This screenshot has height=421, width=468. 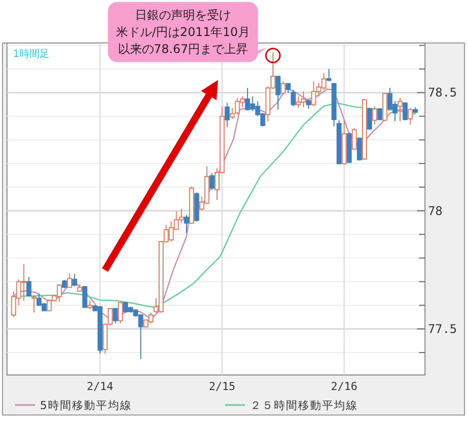 What do you see at coordinates (100, 386) in the screenshot?
I see `x-tick-label: 2/14` at bounding box center [100, 386].